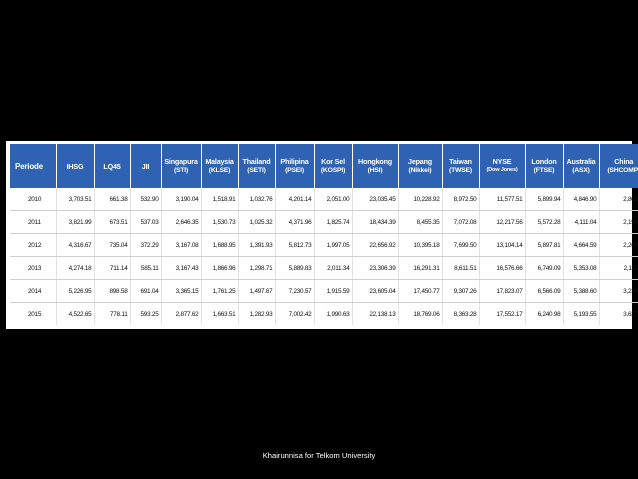  What do you see at coordinates (333, 268) in the screenshot?
I see `table-cell: 2,011.34` at bounding box center [333, 268].